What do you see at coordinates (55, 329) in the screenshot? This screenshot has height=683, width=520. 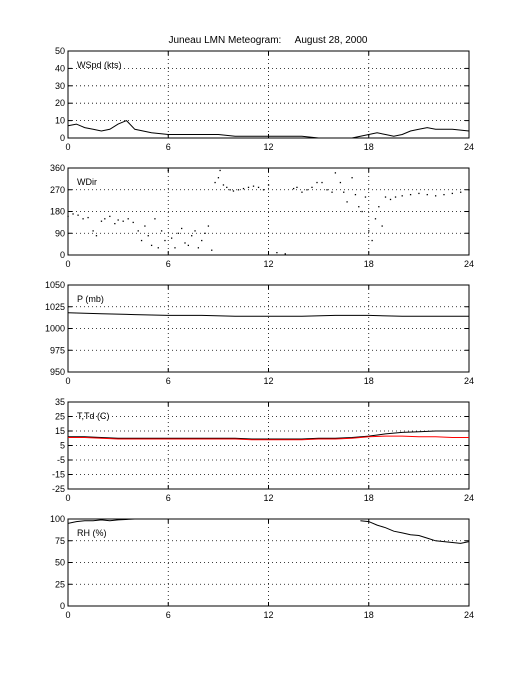 I see `pressure-ytick-label: 1000` at bounding box center [55, 329].